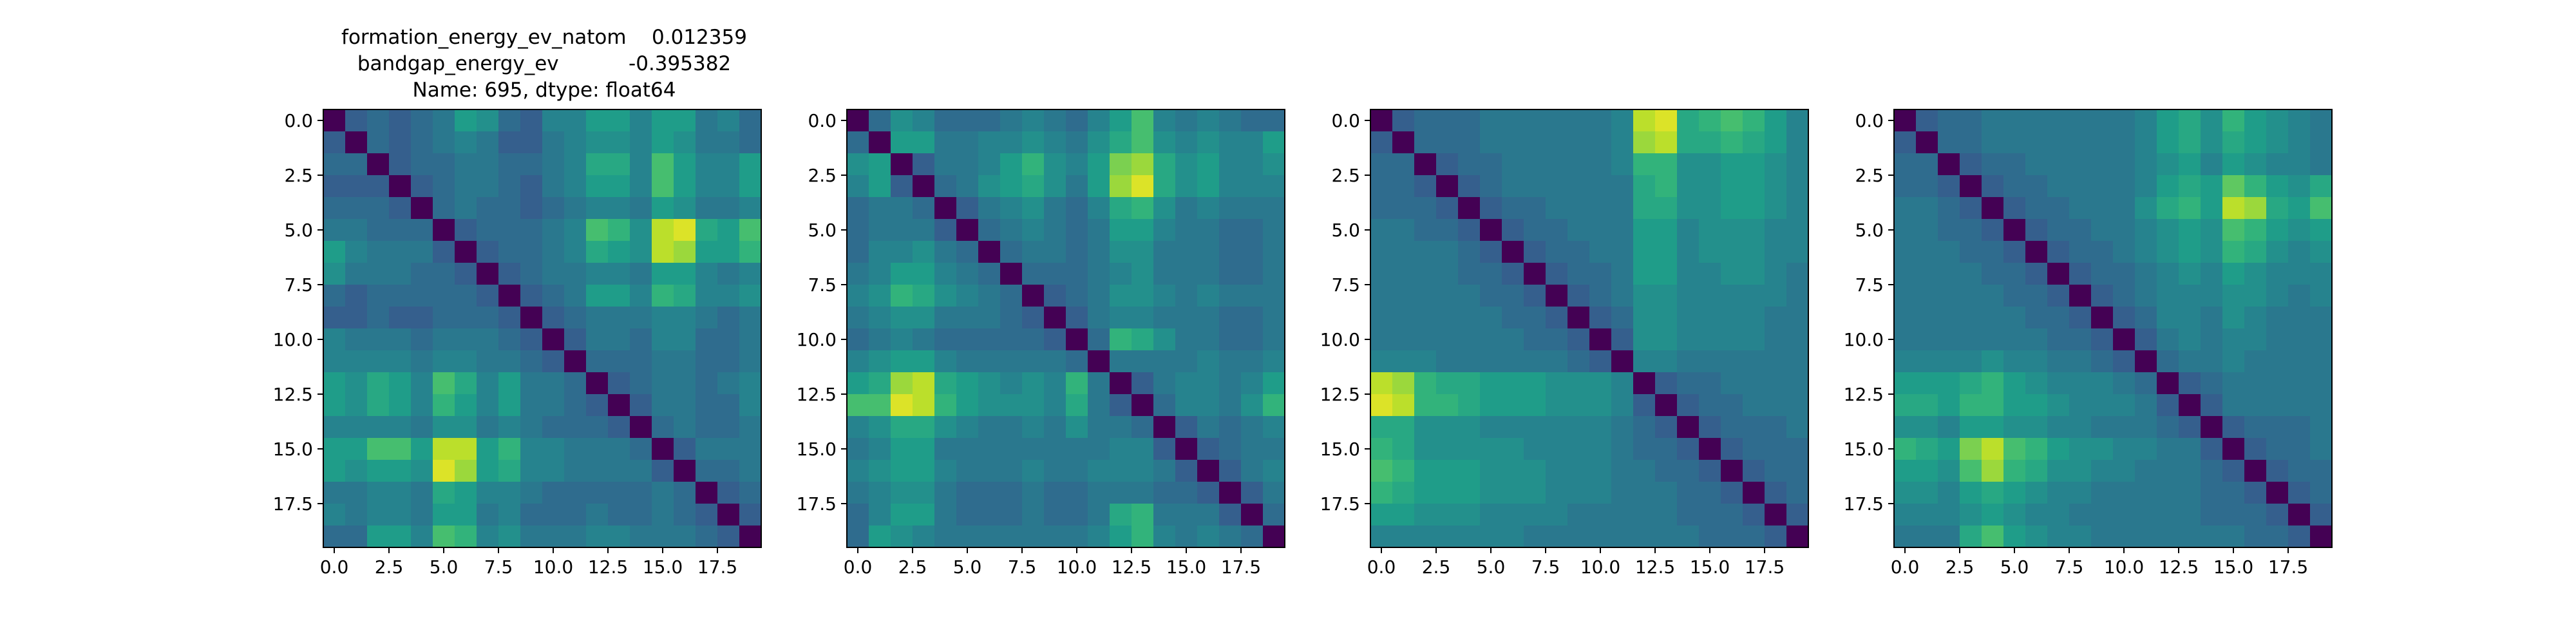 The height and width of the screenshot is (644, 2576). I want to click on x-tick-label: 10.0, so click(553, 567).